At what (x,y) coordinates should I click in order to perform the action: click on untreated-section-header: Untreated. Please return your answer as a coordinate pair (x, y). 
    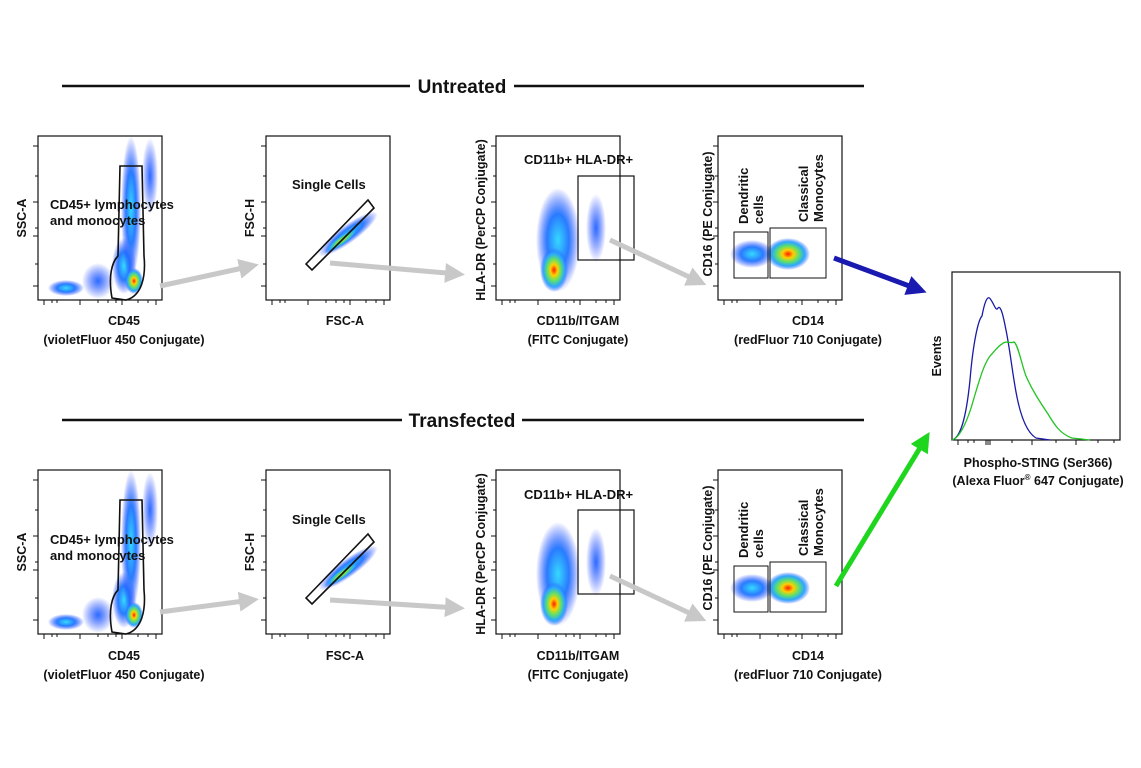
    Looking at the image, I should click on (463, 87).